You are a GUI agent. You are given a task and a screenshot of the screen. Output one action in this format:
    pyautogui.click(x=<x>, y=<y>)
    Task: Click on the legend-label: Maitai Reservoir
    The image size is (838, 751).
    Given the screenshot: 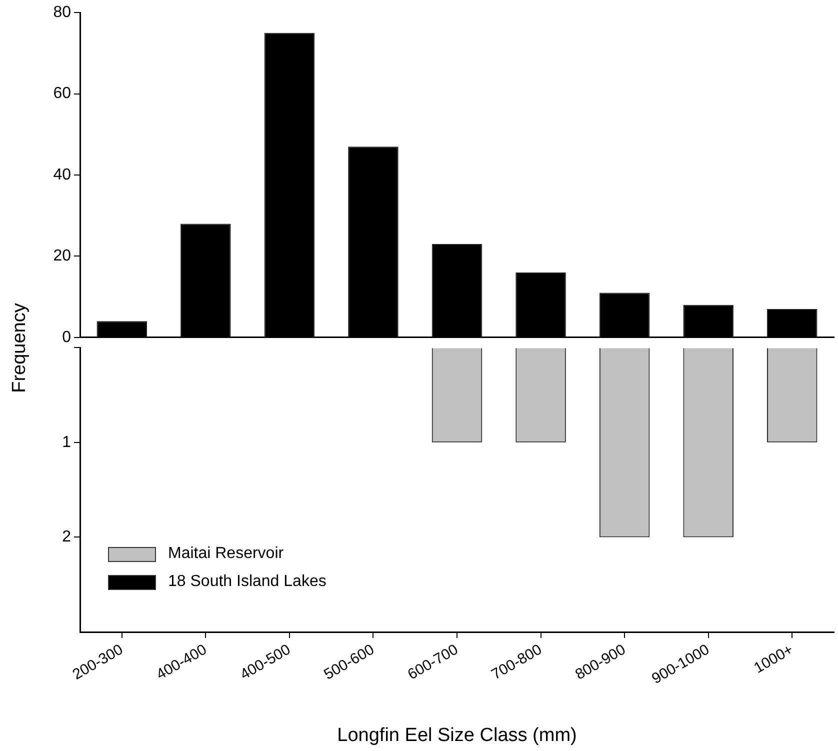 What is the action you would take?
    pyautogui.click(x=226, y=554)
    